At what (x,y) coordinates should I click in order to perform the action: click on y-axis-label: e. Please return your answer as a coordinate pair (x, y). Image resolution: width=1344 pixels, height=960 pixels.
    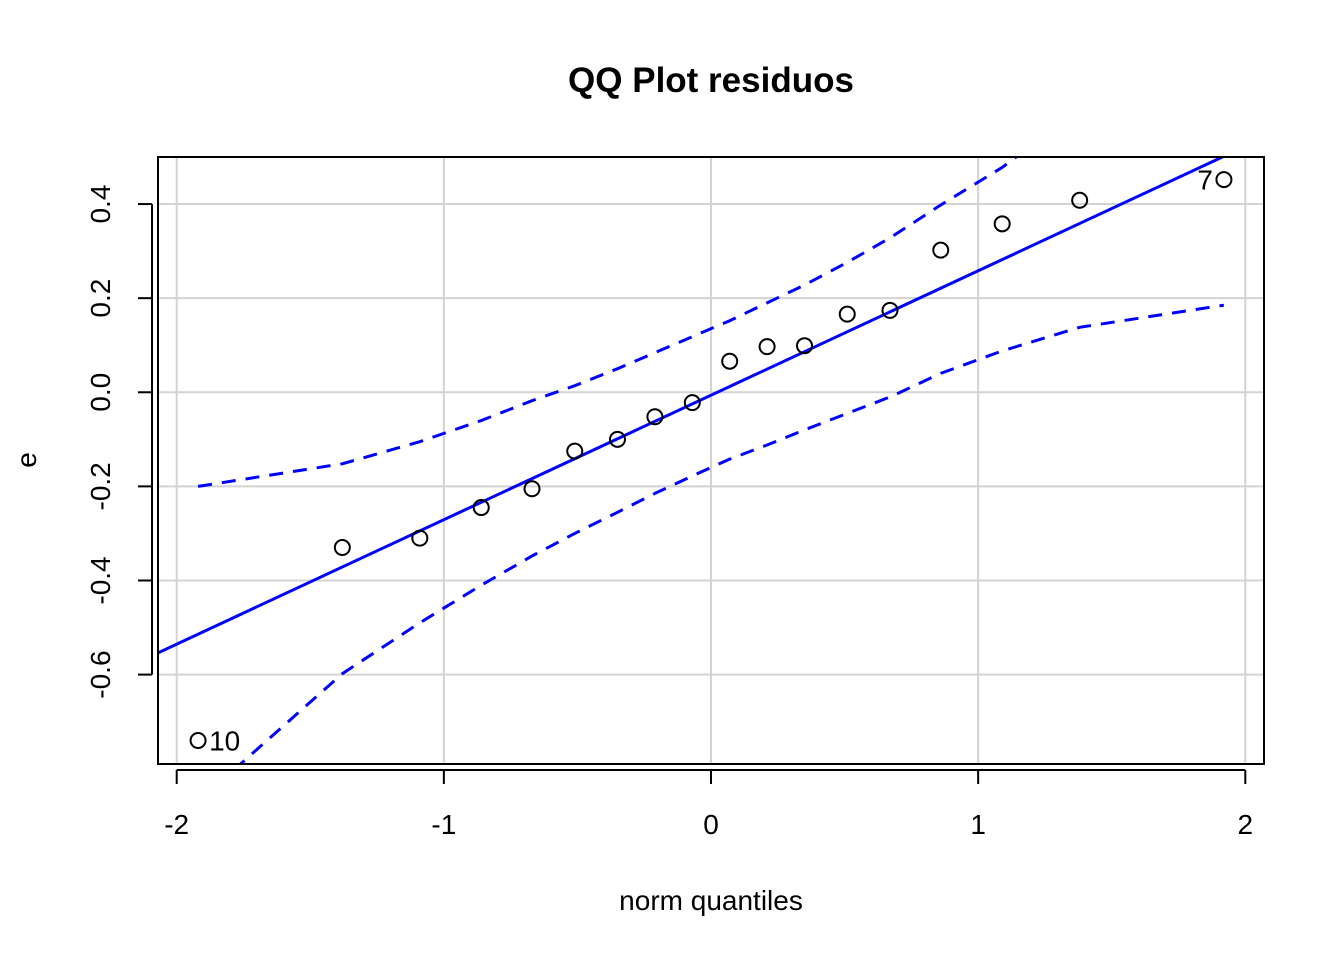
    Looking at the image, I should click on (26, 460).